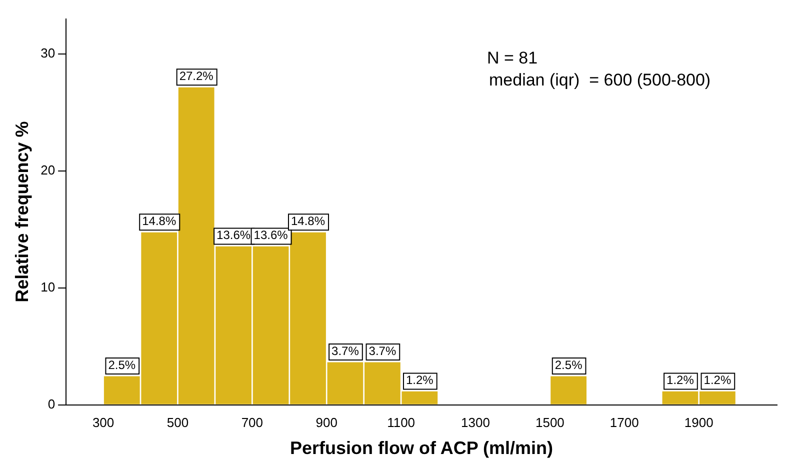  What do you see at coordinates (177, 422) in the screenshot?
I see `x-tick-label: 500` at bounding box center [177, 422].